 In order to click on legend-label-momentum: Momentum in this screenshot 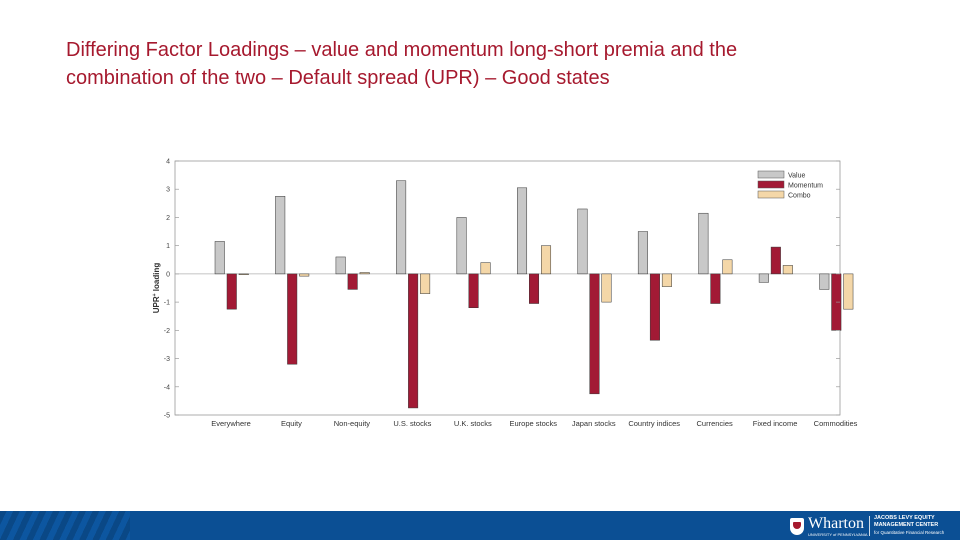, I will do `click(805, 186)`.